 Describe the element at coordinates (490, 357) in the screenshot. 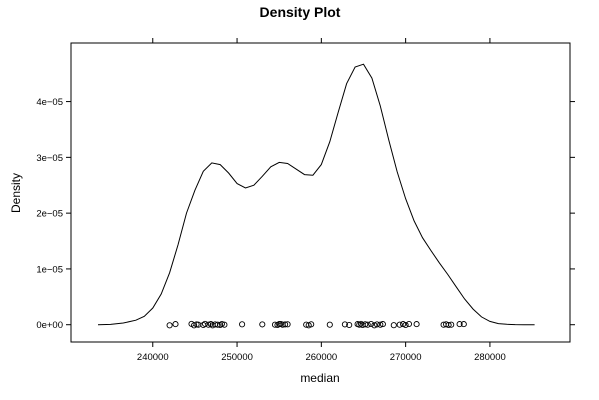

I see `x-tick-label: 280000` at that location.